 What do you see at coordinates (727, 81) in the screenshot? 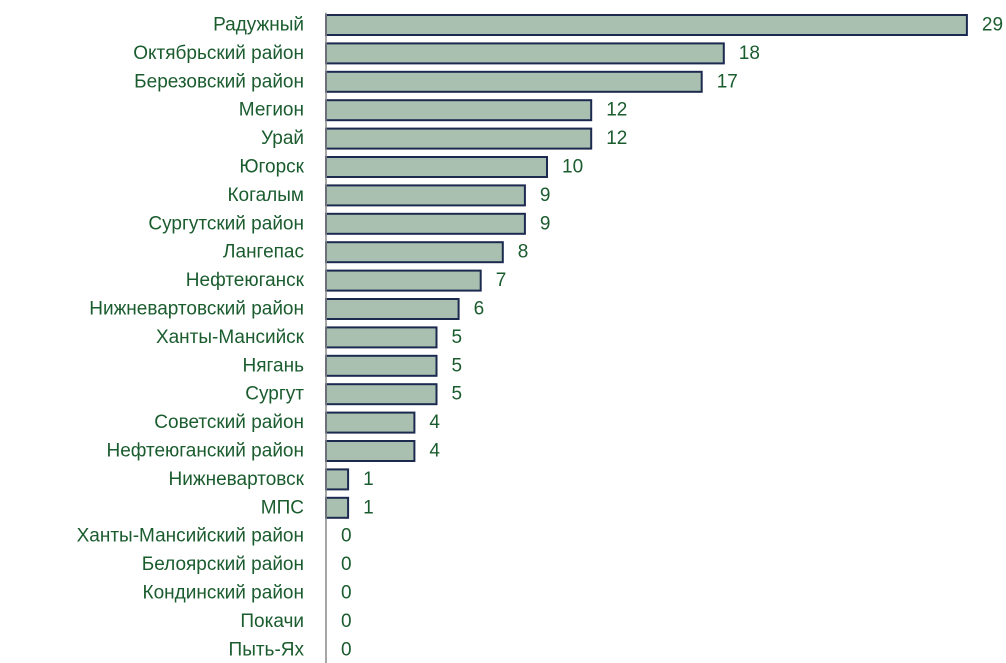
I see `value-label: 17` at bounding box center [727, 81].